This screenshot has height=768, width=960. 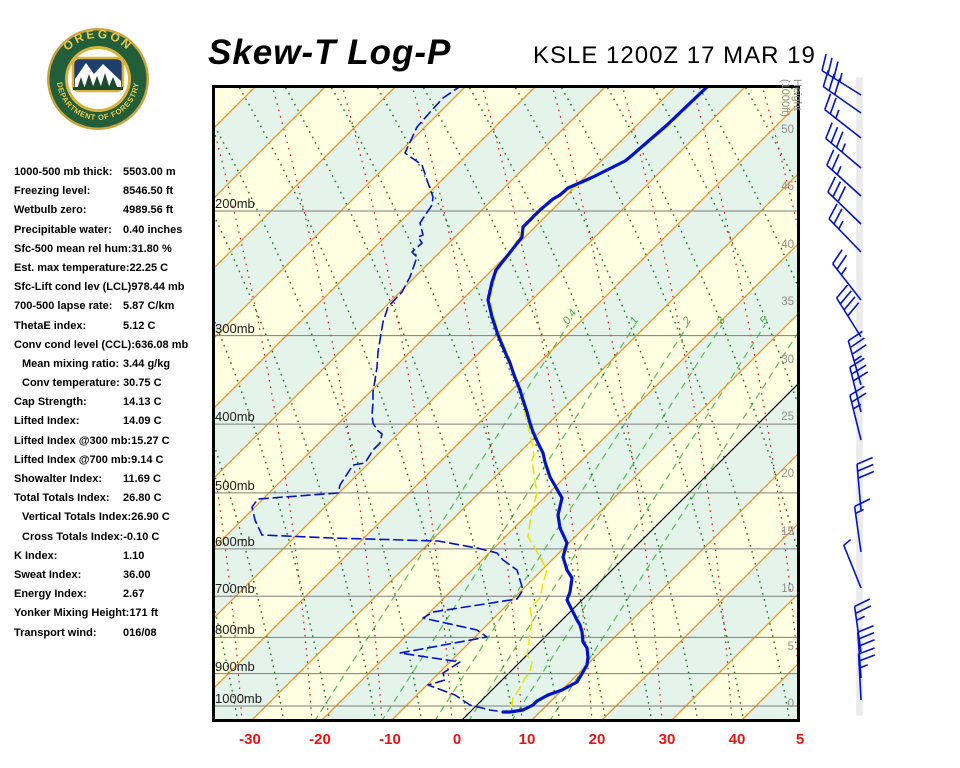 What do you see at coordinates (114, 329) in the screenshot?
I see `stat-row: ThetaE index: 5.12 C` at bounding box center [114, 329].